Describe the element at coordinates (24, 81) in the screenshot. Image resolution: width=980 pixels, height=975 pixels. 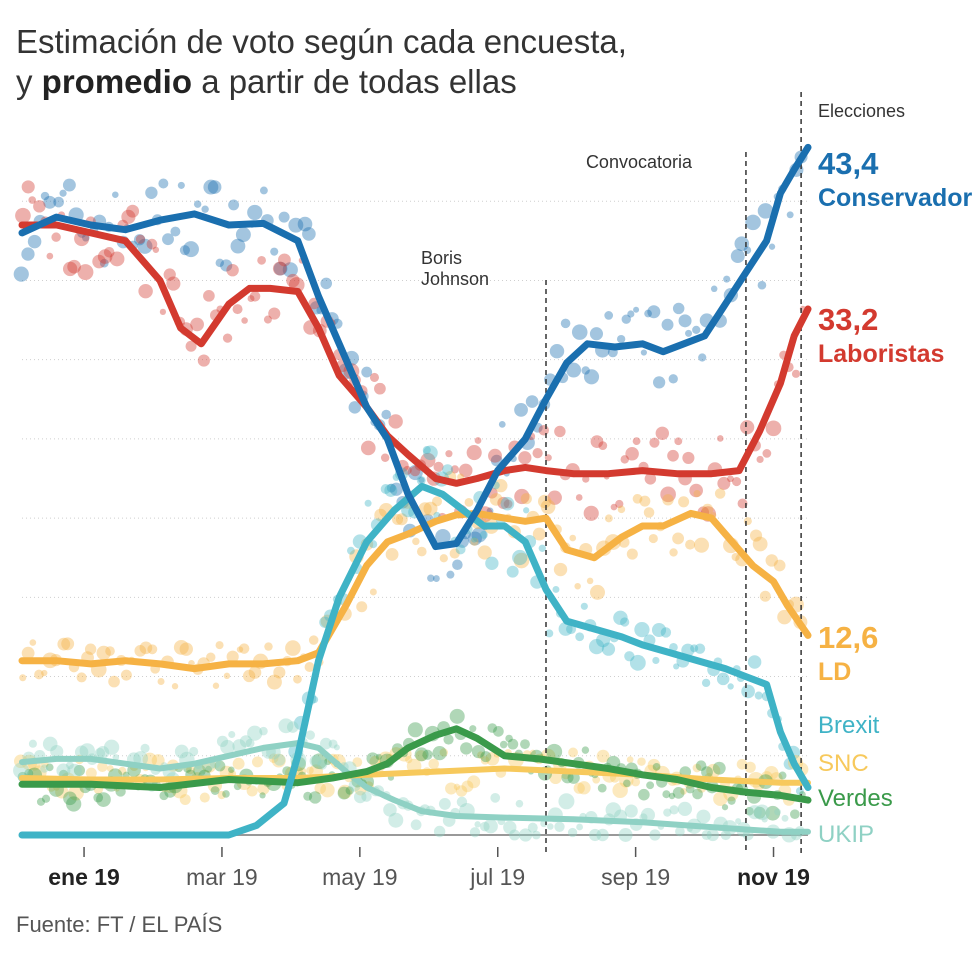
I see `title-line-2-pre: y` at that location.